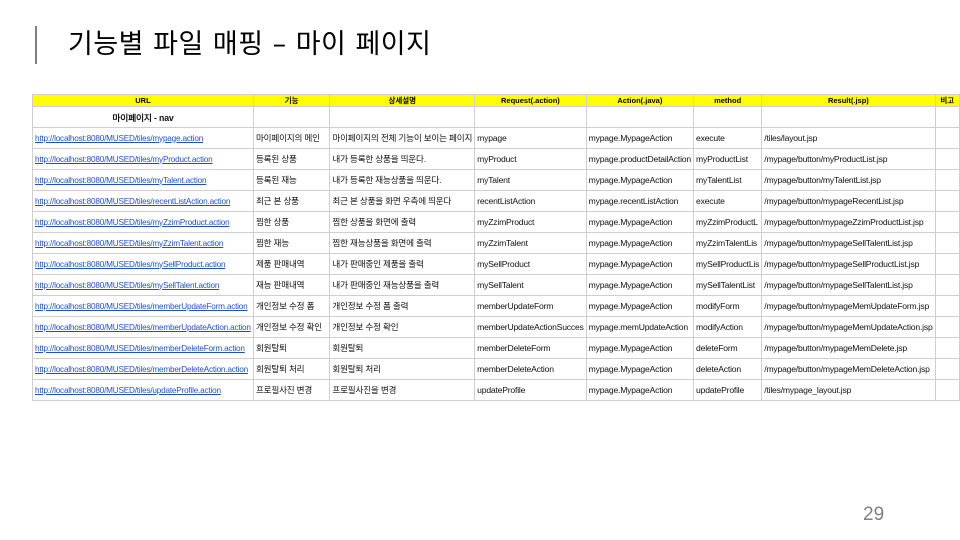  What do you see at coordinates (291, 222) in the screenshot?
I see `table-cell: 찜한 상품` at bounding box center [291, 222].